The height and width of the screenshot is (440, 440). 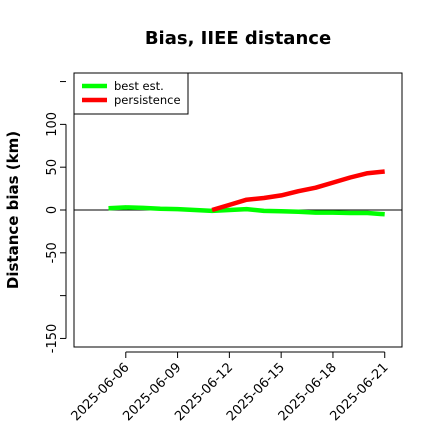 I want to click on legend-box, so click(x=131, y=93).